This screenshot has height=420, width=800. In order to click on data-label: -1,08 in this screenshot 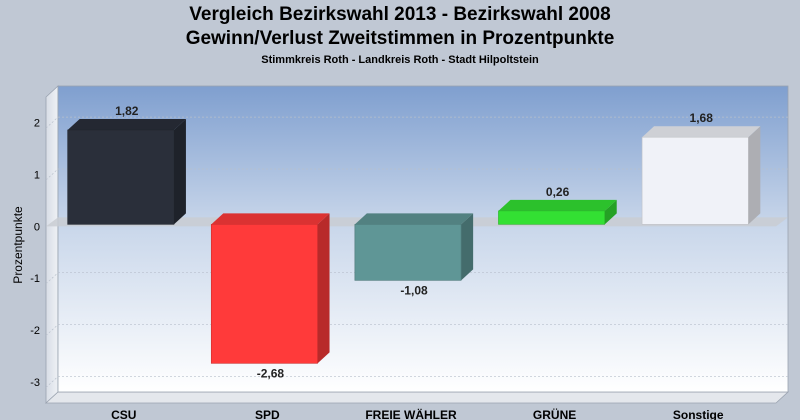, I will do `click(414, 290)`.